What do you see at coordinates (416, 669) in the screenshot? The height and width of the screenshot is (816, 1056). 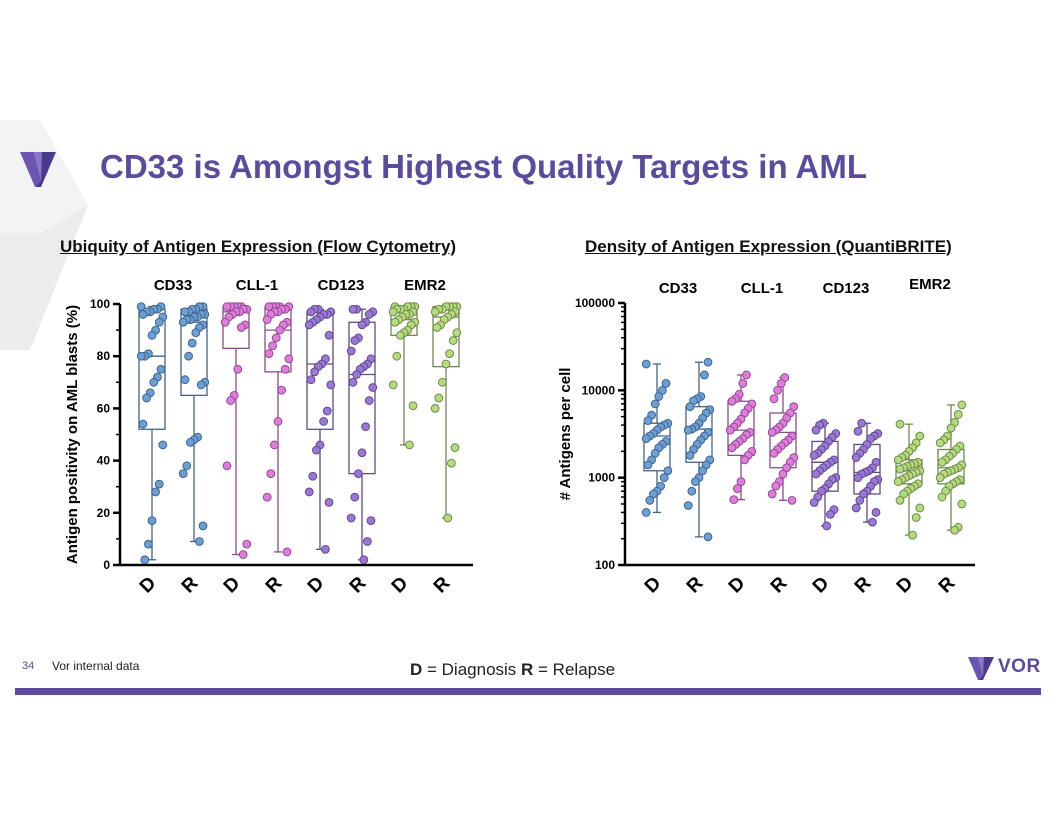 I see `legend-d-key: D` at bounding box center [416, 669].